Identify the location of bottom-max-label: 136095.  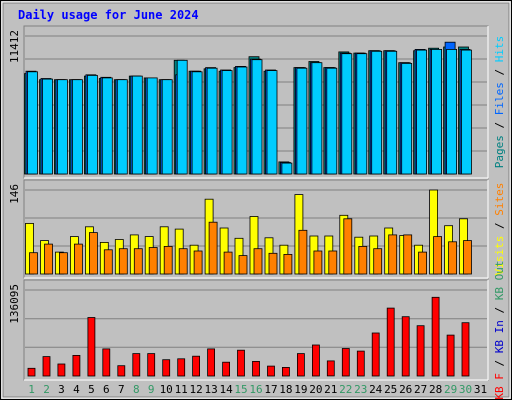
(14, 304).